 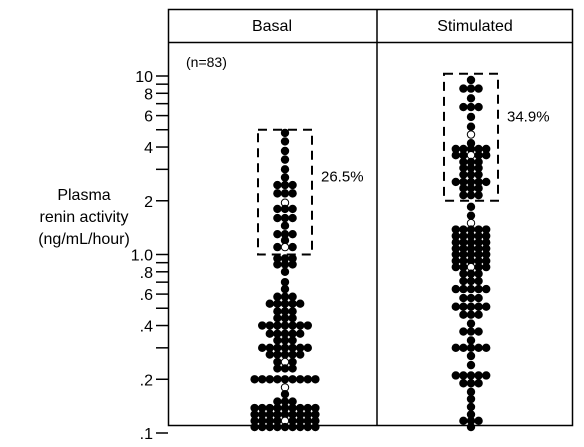 What do you see at coordinates (146, 434) in the screenshot?
I see `y-tick-label-10: .1` at bounding box center [146, 434].